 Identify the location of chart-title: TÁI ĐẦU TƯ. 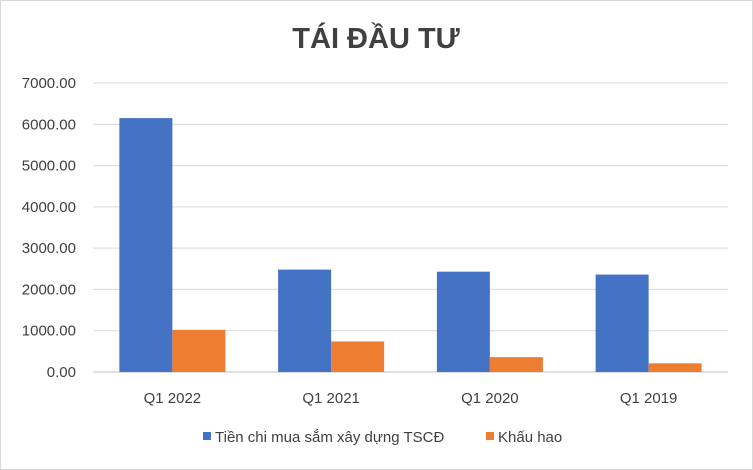
(376, 38).